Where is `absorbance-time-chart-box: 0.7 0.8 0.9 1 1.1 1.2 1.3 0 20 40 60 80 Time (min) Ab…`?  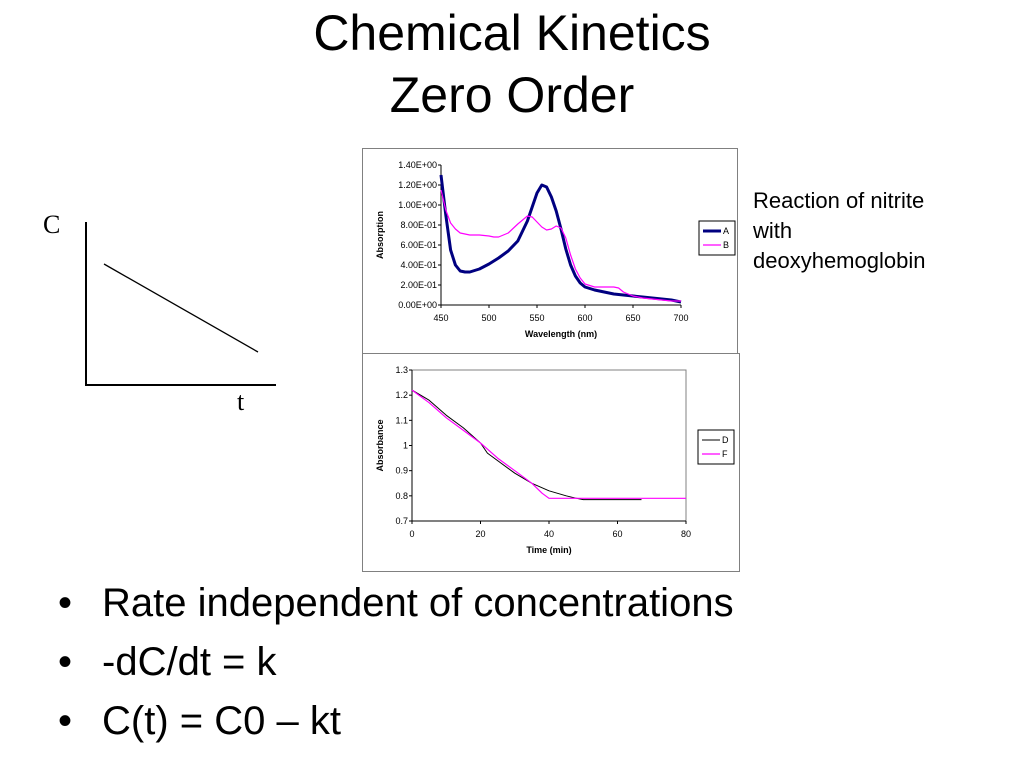
absorbance-time-chart-box: 0.7 0.8 0.9 1 1.1 1.2 1.3 0 20 40 60 80 Time (min) Ab… is located at coordinates (551, 462).